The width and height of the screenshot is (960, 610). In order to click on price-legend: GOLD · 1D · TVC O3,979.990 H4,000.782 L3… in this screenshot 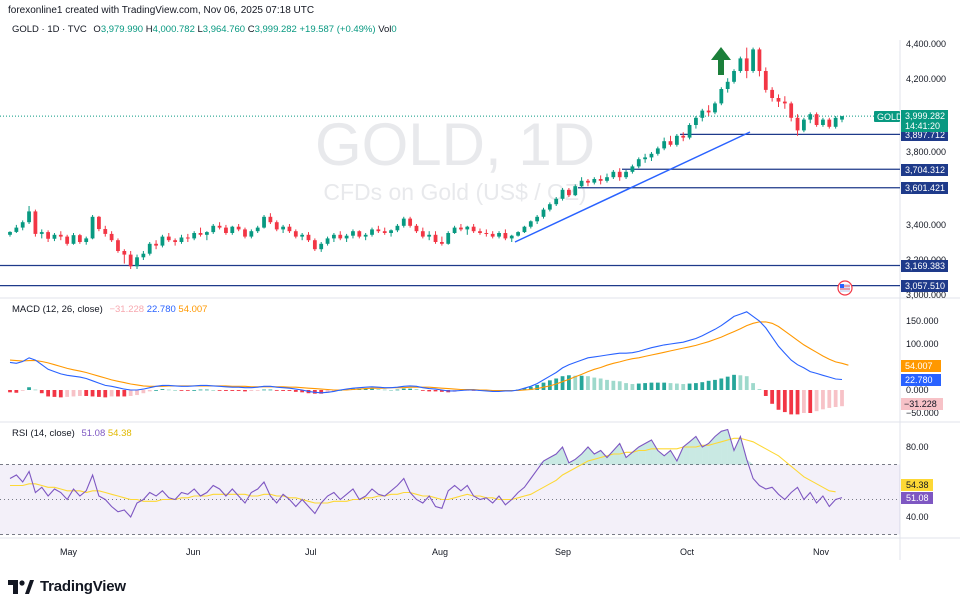, I will do `click(204, 29)`.